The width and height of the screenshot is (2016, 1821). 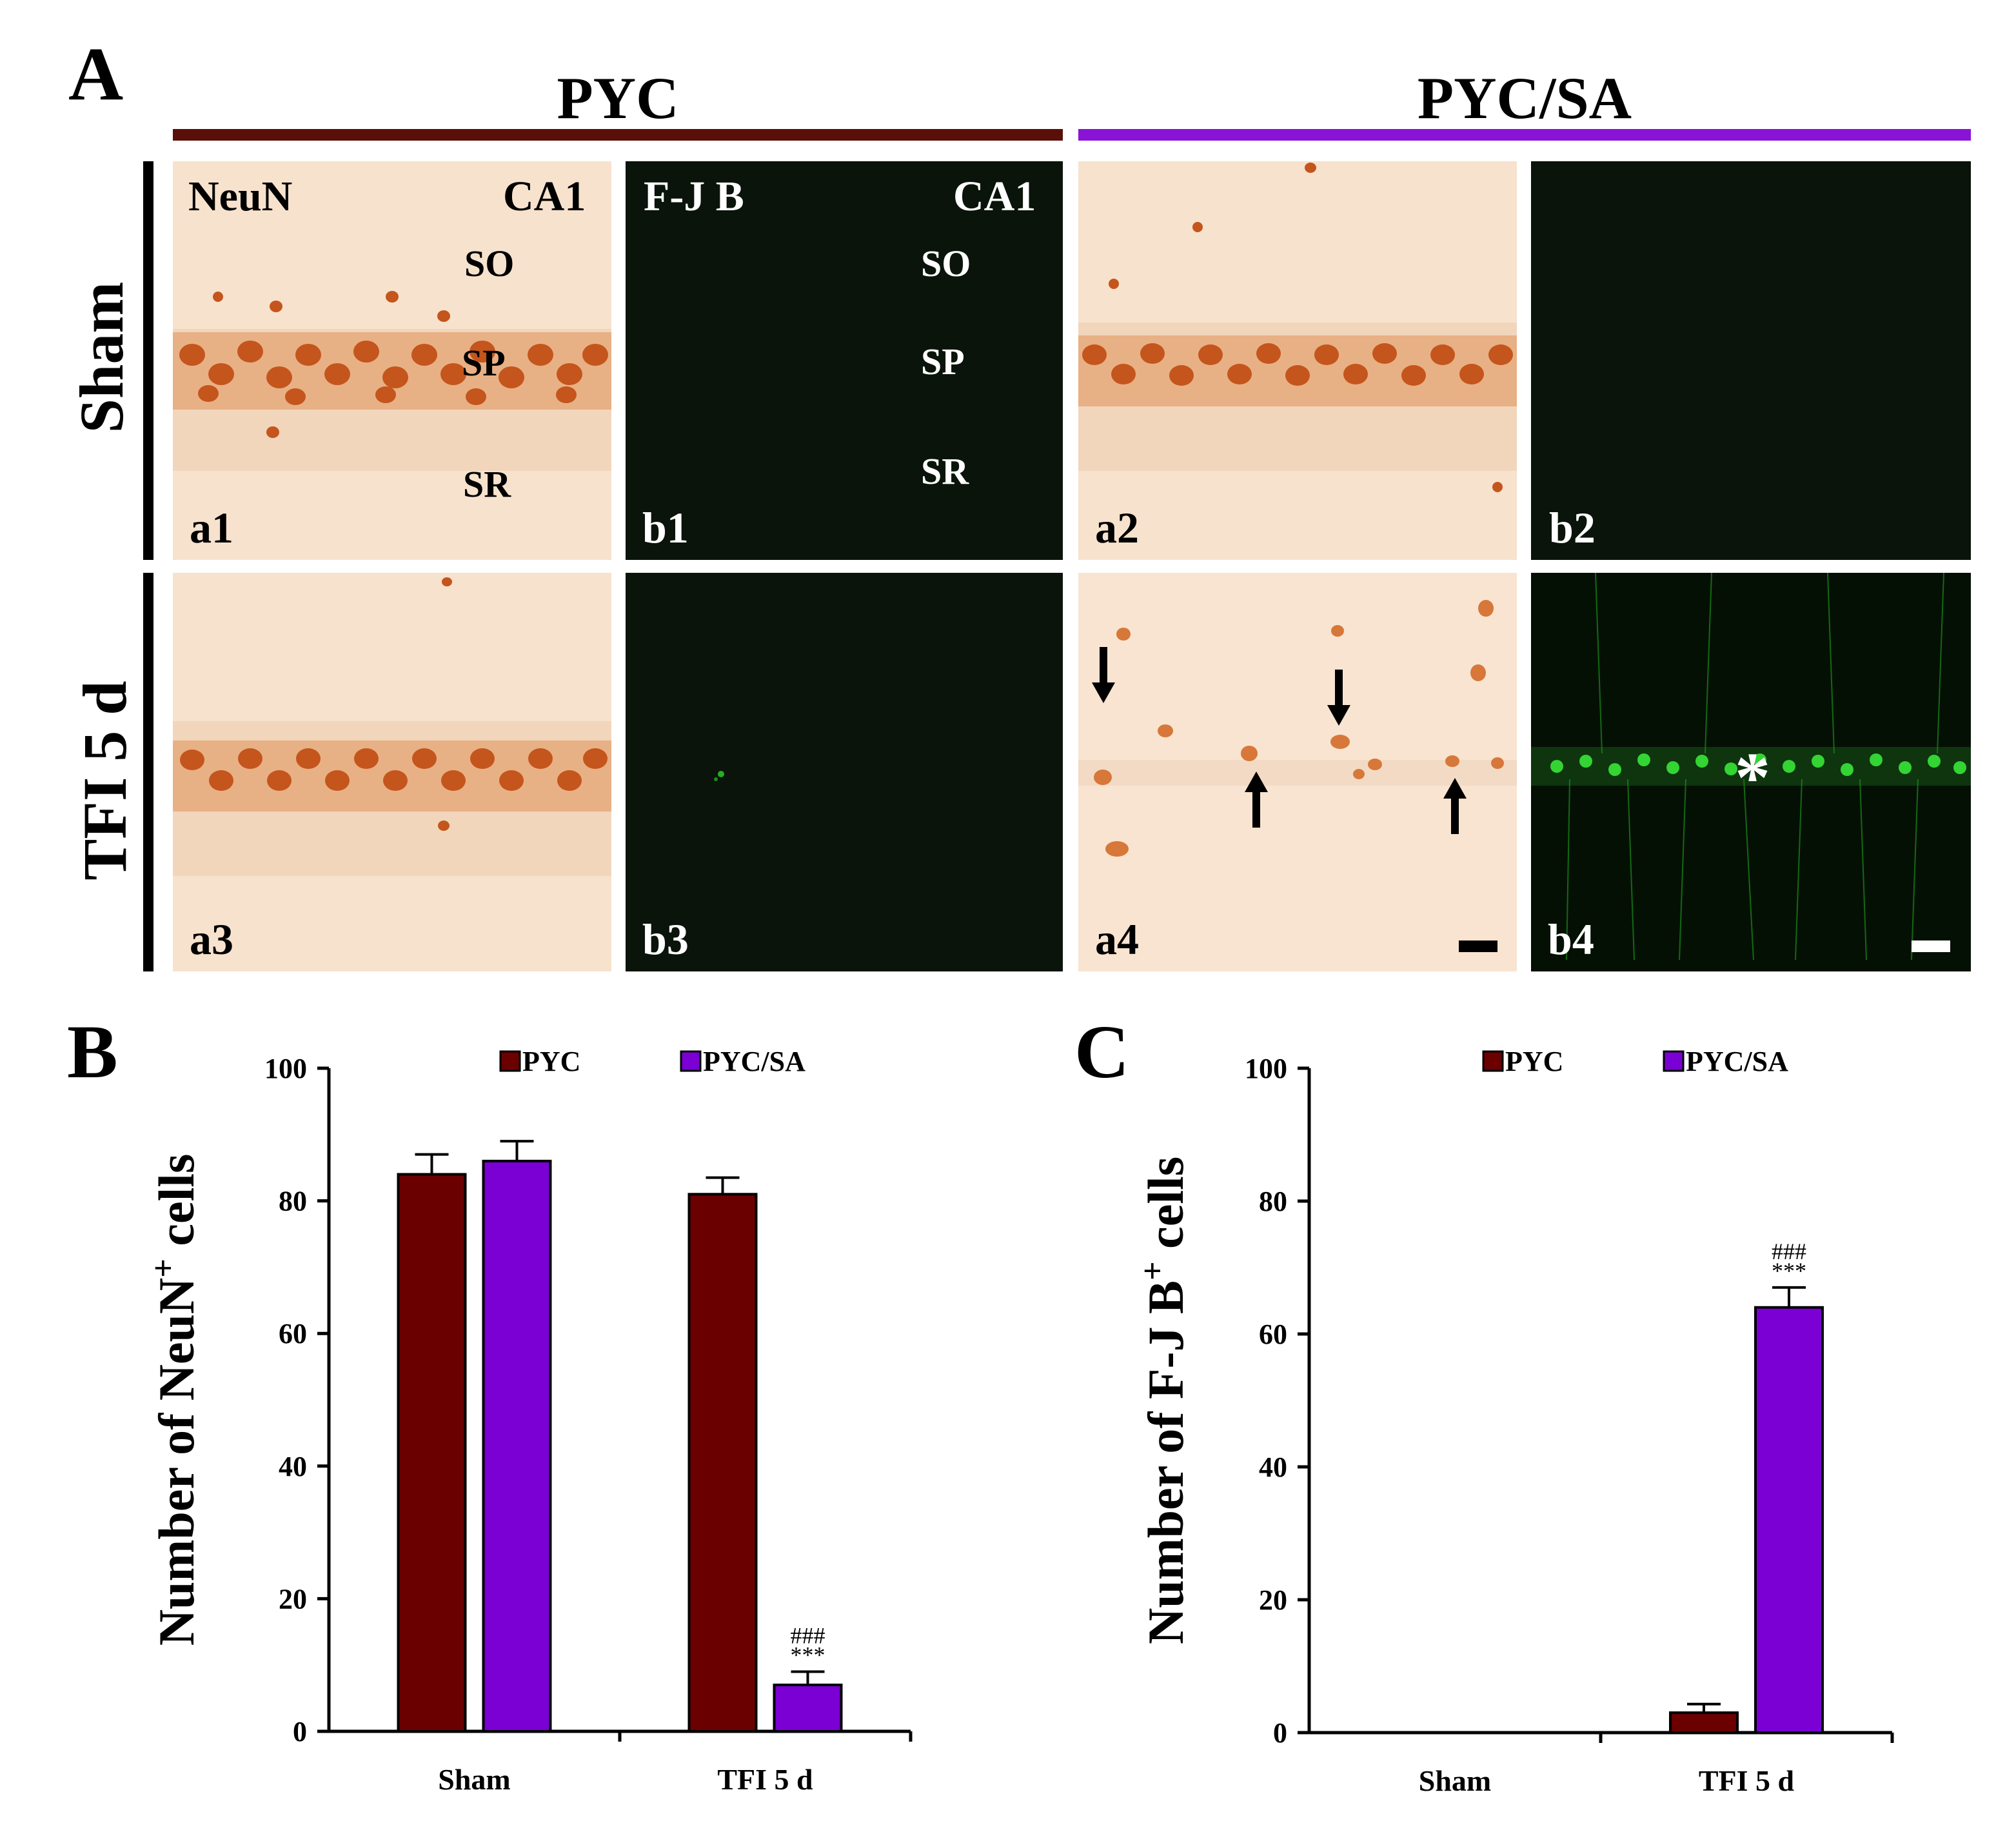 What do you see at coordinates (719, 776) in the screenshot?
I see `fjb-signal-b3` at bounding box center [719, 776].